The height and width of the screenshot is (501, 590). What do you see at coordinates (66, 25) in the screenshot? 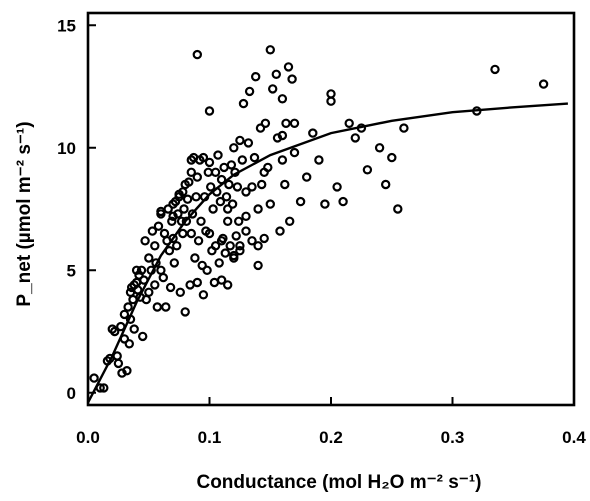
I see `y-tick-label: 15` at bounding box center [66, 25].